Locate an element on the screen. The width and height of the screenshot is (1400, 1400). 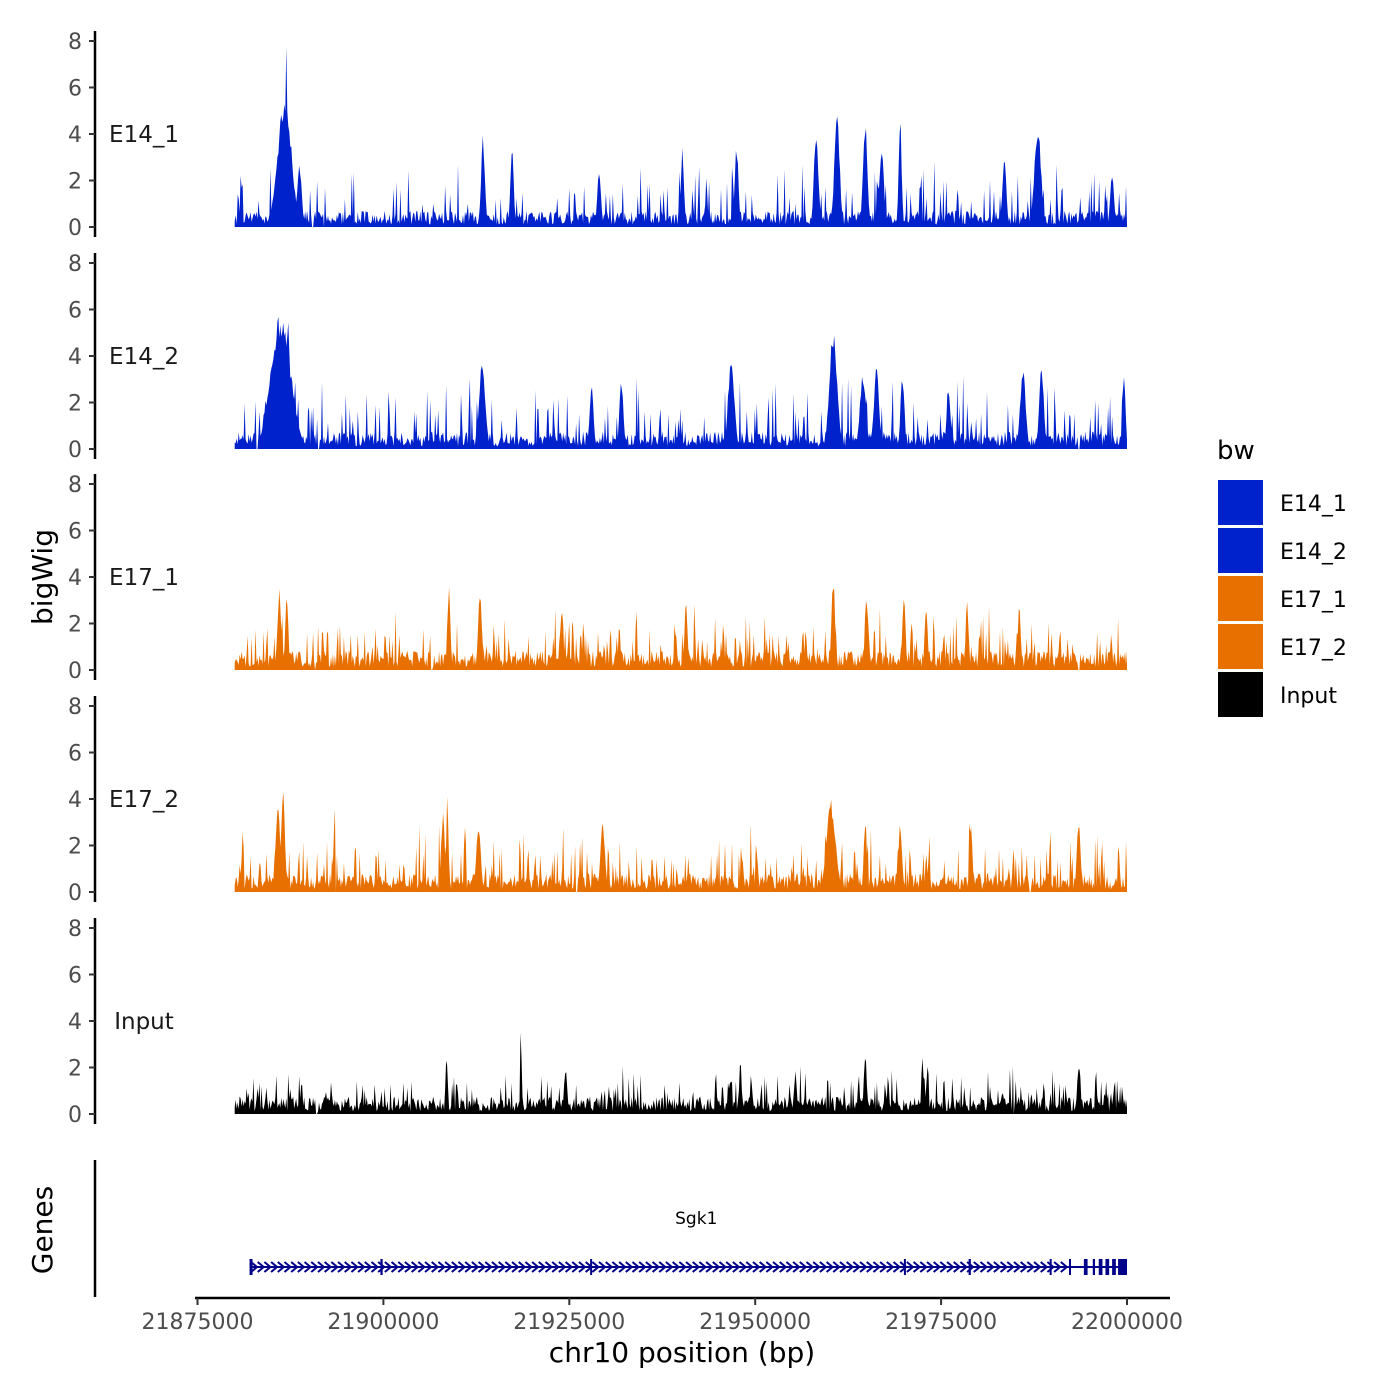
legend-label: E17_2 is located at coordinates (1313, 648).